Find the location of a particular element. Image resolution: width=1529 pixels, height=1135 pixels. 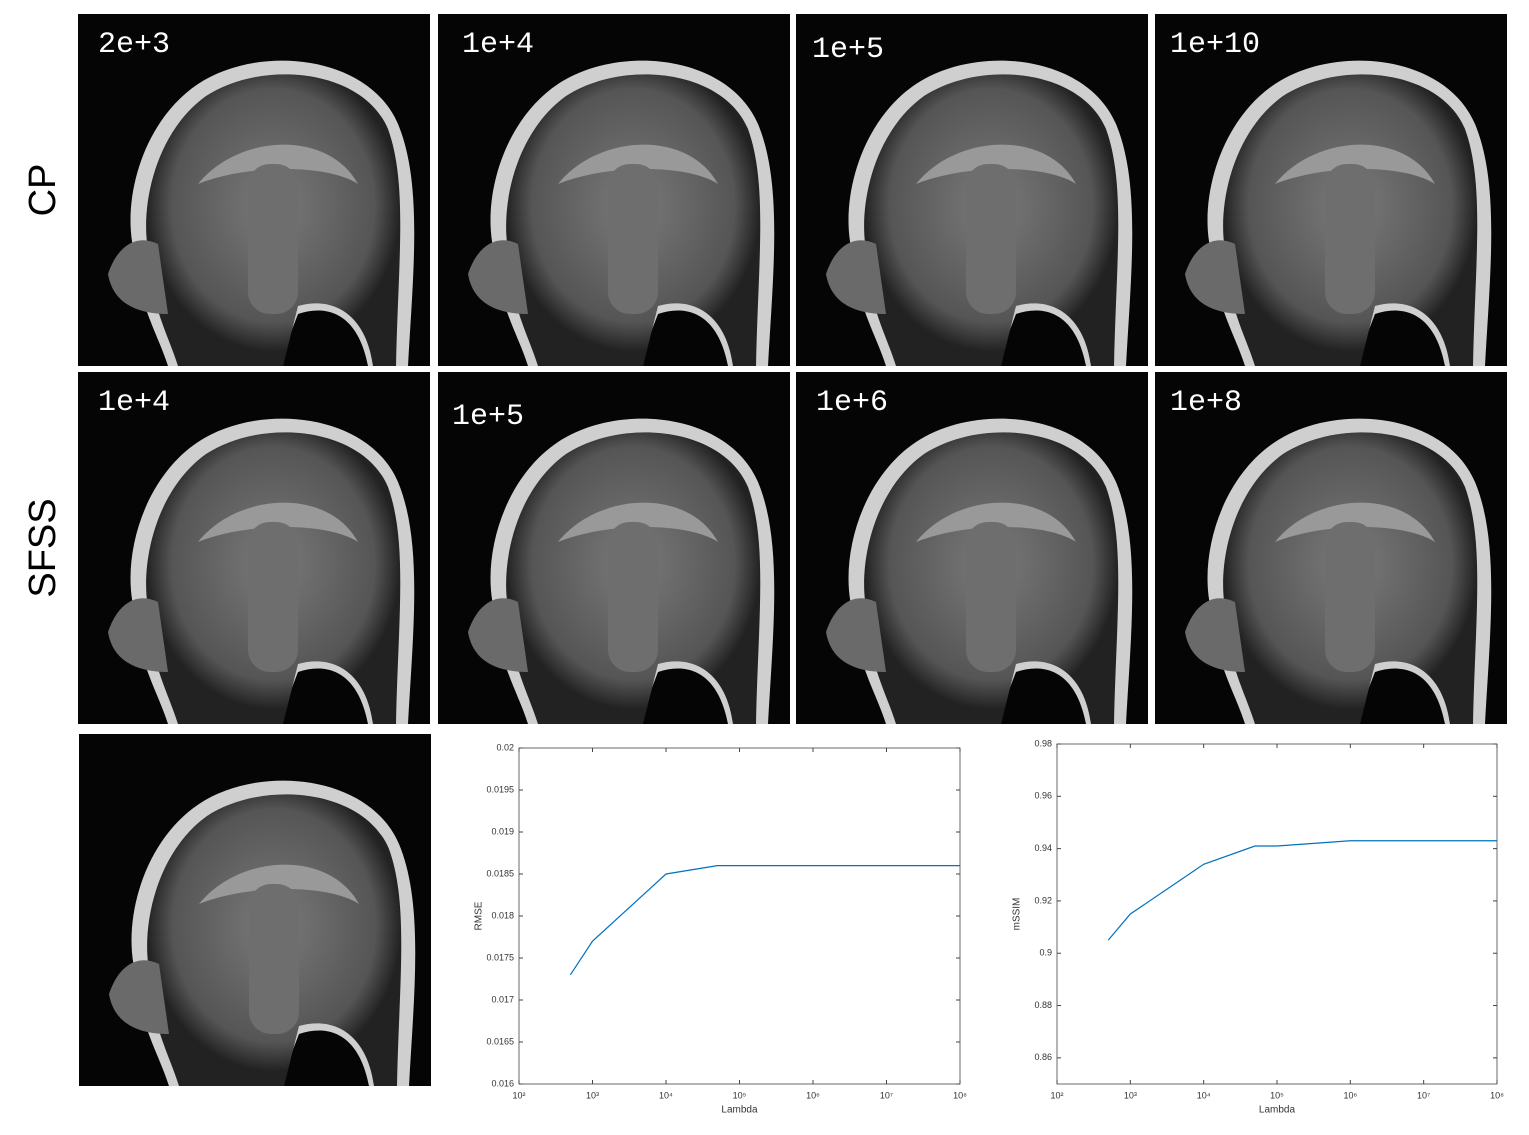

y-tick-label: 0.019 is located at coordinates (502, 831).